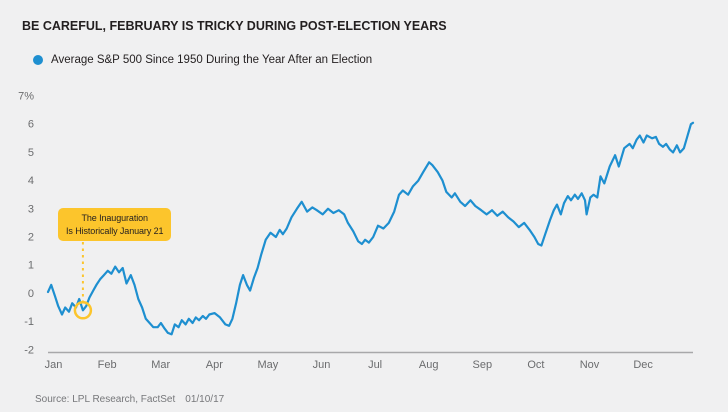  I want to click on y-tick-label: 4, so click(31, 181).